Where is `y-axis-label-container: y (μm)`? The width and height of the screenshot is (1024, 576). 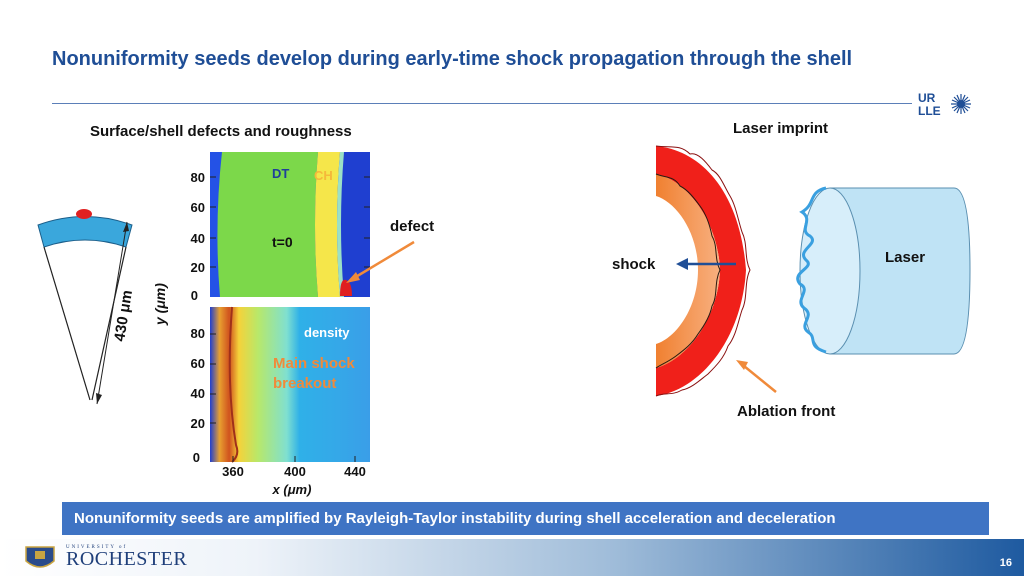
y-axis-label-container: y (μm) is located at coordinates (160, 304).